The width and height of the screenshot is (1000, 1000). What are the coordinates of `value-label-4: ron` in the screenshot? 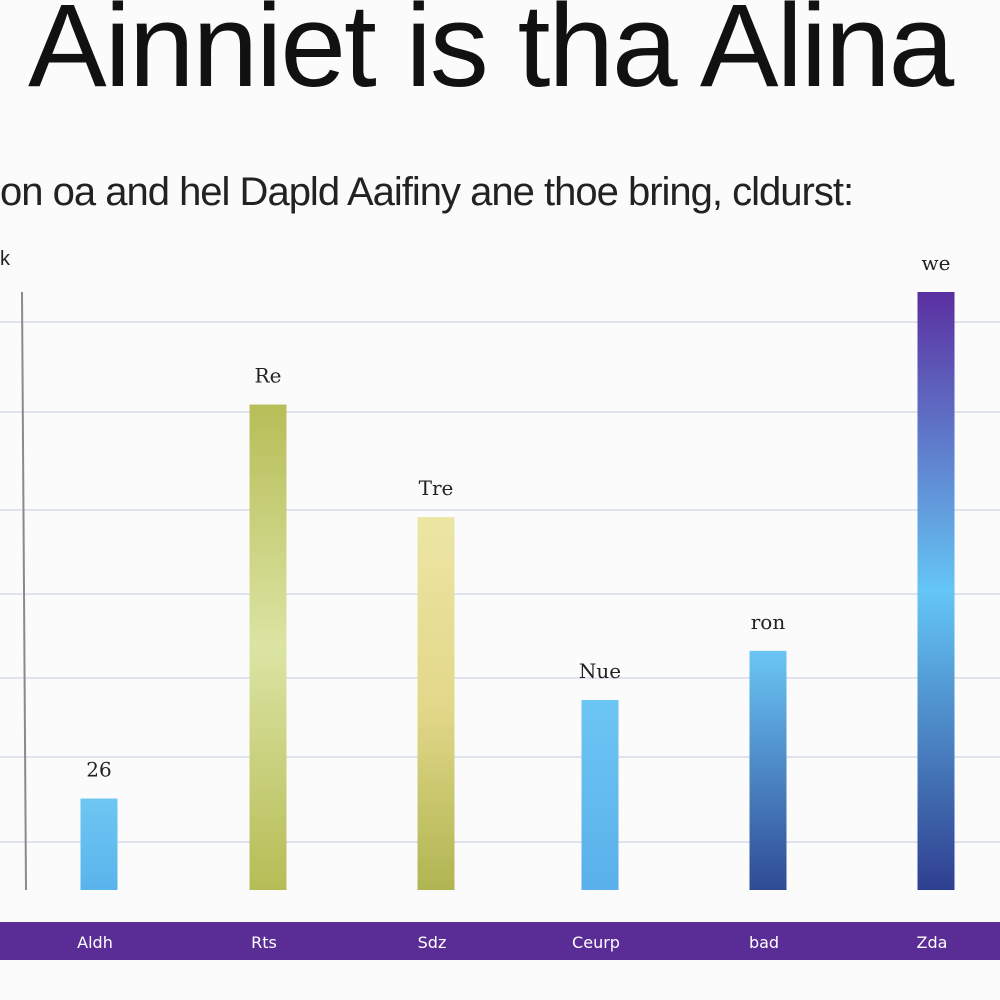 It's located at (768, 622).